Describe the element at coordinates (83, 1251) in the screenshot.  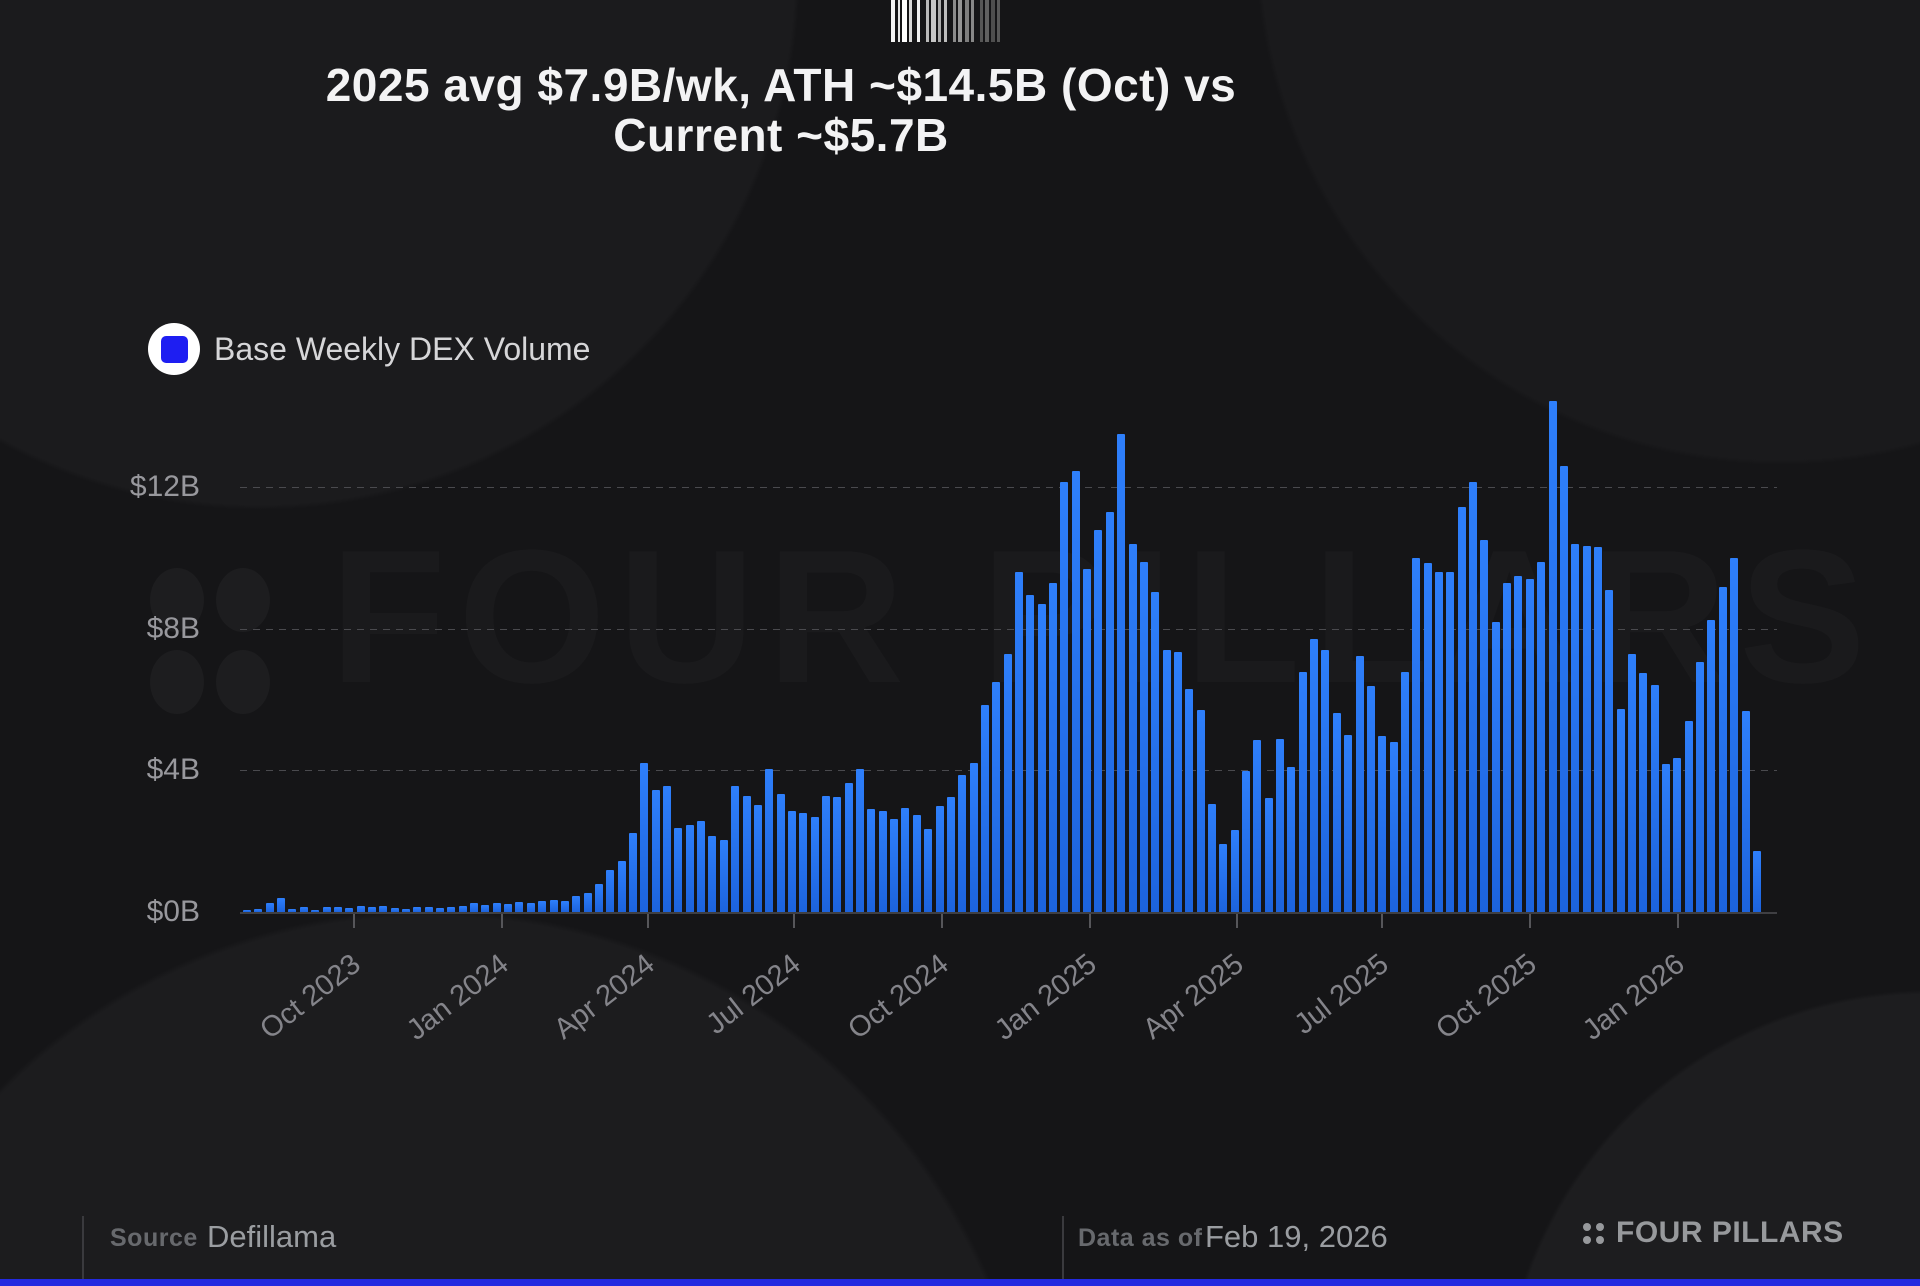
I see `footer-divider` at that location.